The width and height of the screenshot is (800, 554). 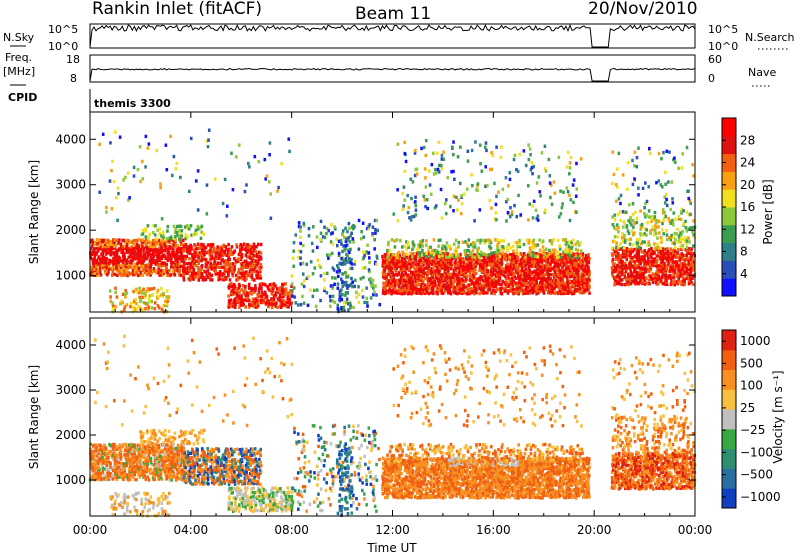 I want to click on nsky-tick-low: 10^0, so click(x=63, y=46).